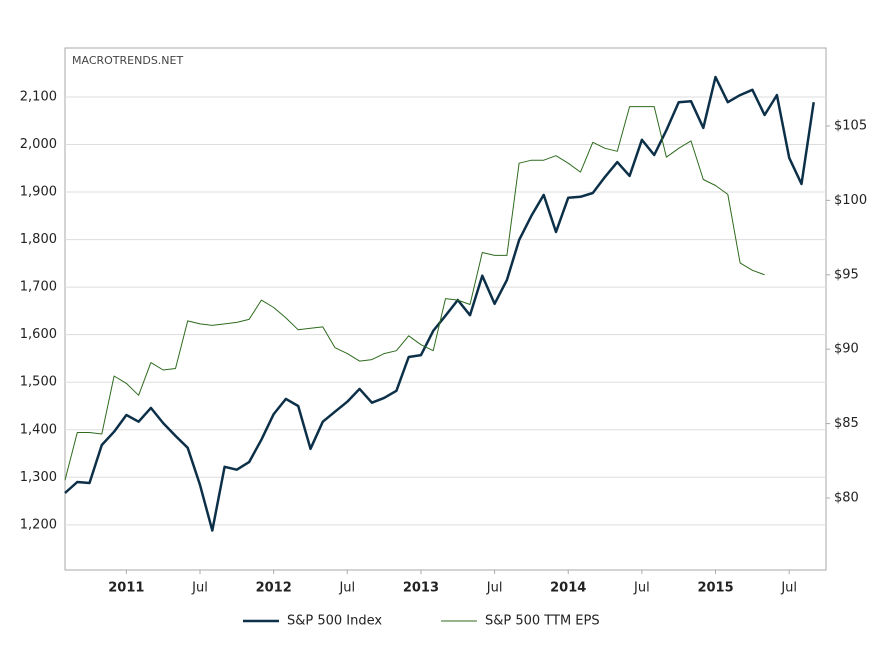 The image size is (893, 650). Describe the element at coordinates (38, 192) in the screenshot. I see `y-tick-label: 1,900` at that location.